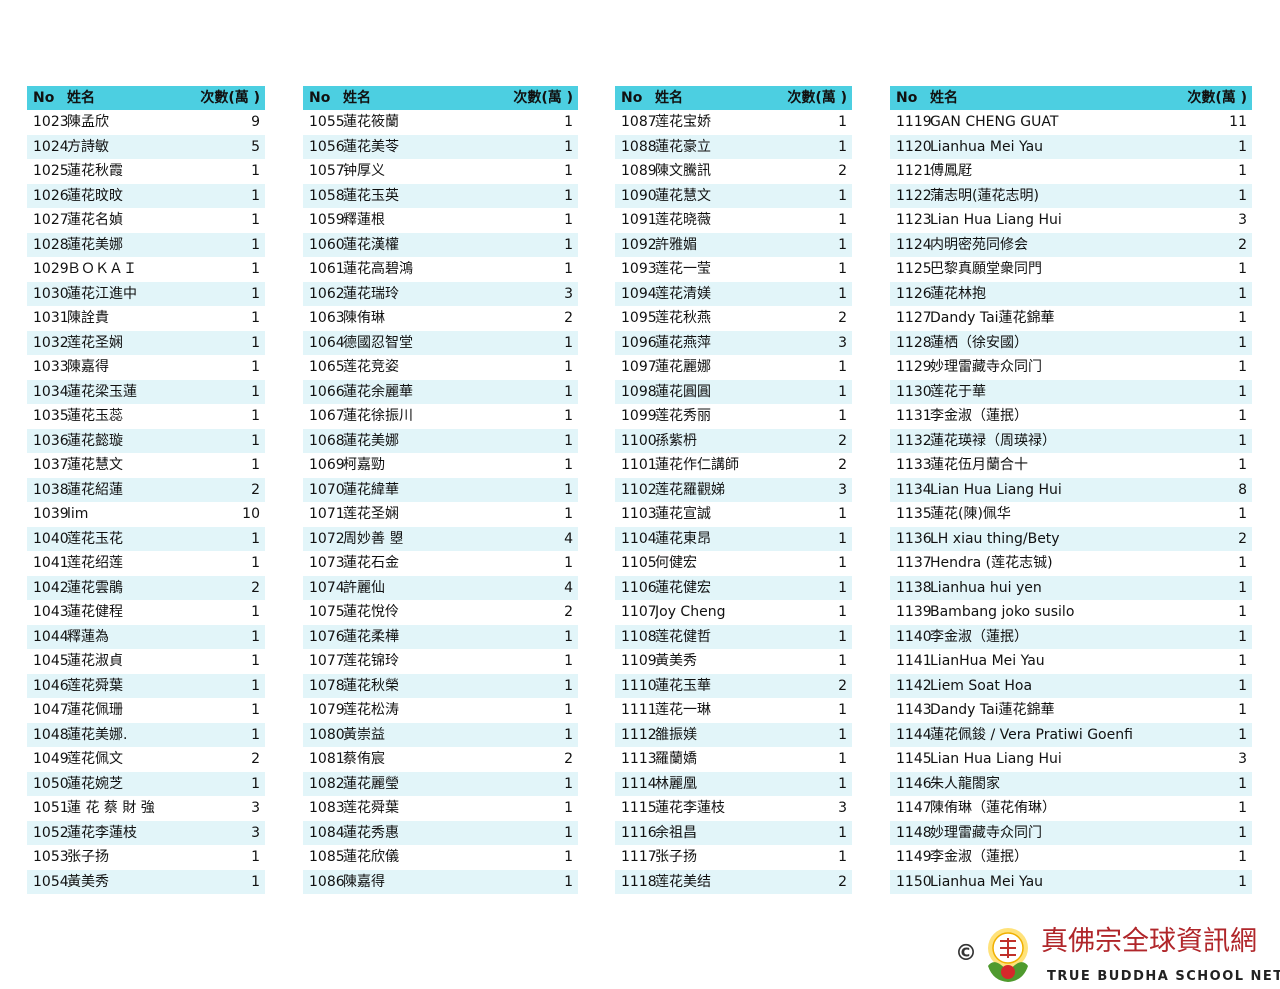 The image size is (1280, 989). Describe the element at coordinates (1071, 220) in the screenshot. I see `table-row: 1123 Lian Hua Liang Hui 3` at that location.